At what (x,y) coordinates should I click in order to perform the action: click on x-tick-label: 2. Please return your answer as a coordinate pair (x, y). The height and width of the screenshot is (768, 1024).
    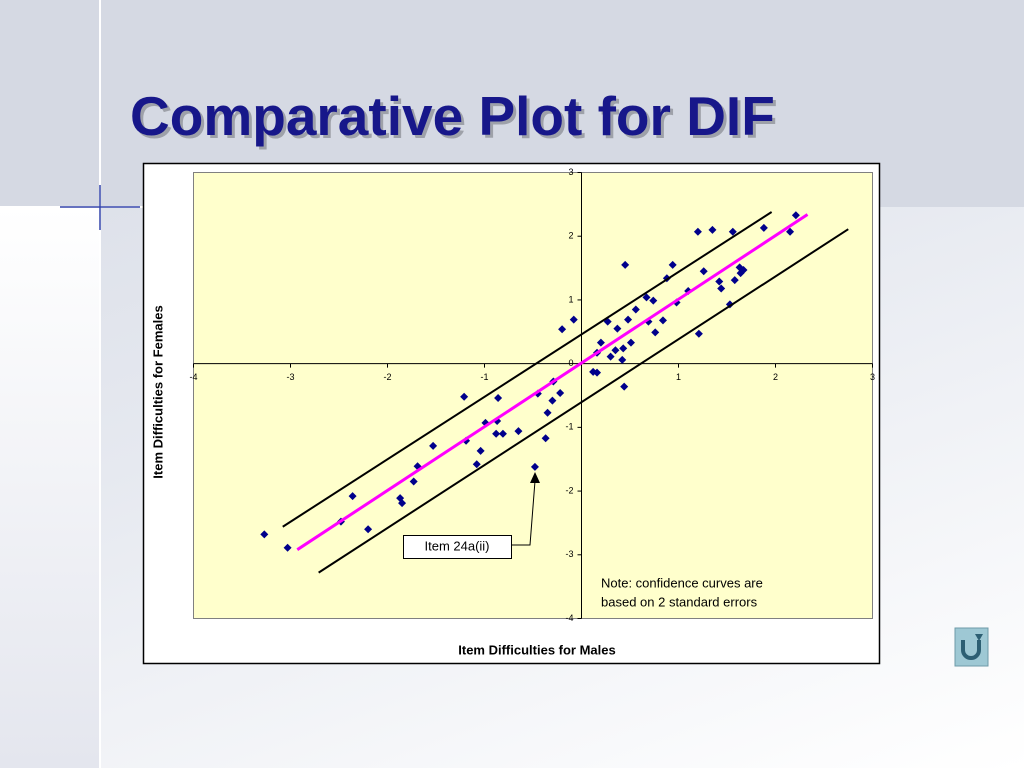
    Looking at the image, I should click on (775, 377).